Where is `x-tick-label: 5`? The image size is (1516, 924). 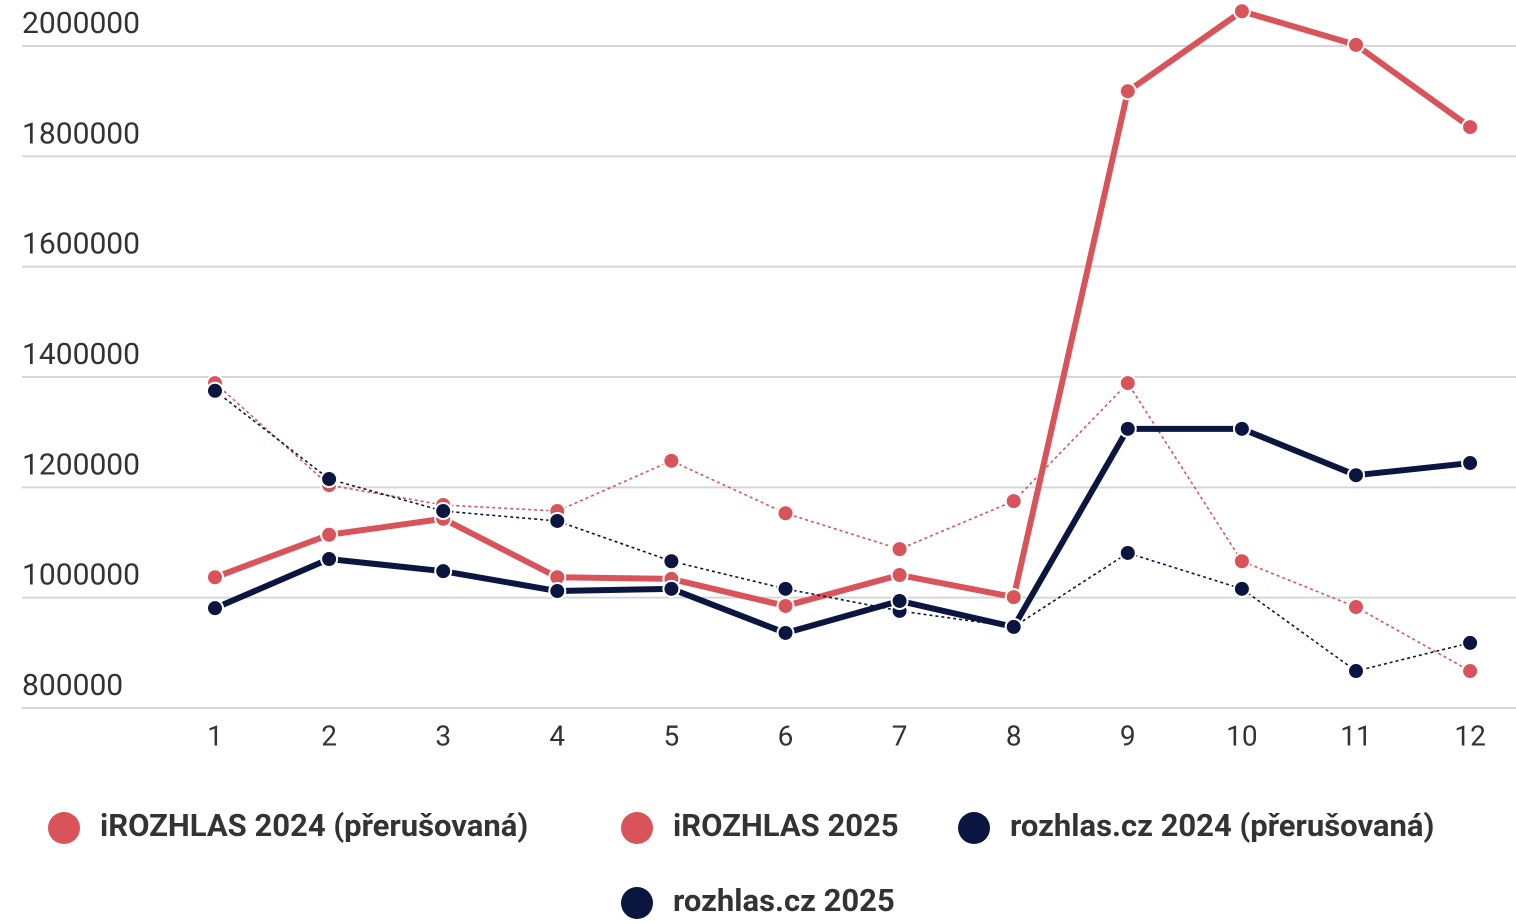
x-tick-label: 5 is located at coordinates (672, 735).